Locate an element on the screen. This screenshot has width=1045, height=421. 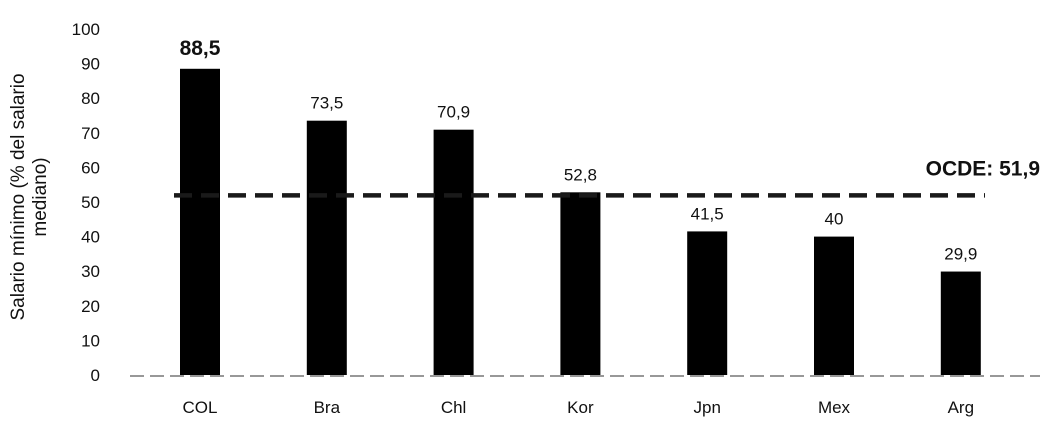
category-labels: COL Bra Chl Kor Jpn Mex Arg is located at coordinates (579, 407).